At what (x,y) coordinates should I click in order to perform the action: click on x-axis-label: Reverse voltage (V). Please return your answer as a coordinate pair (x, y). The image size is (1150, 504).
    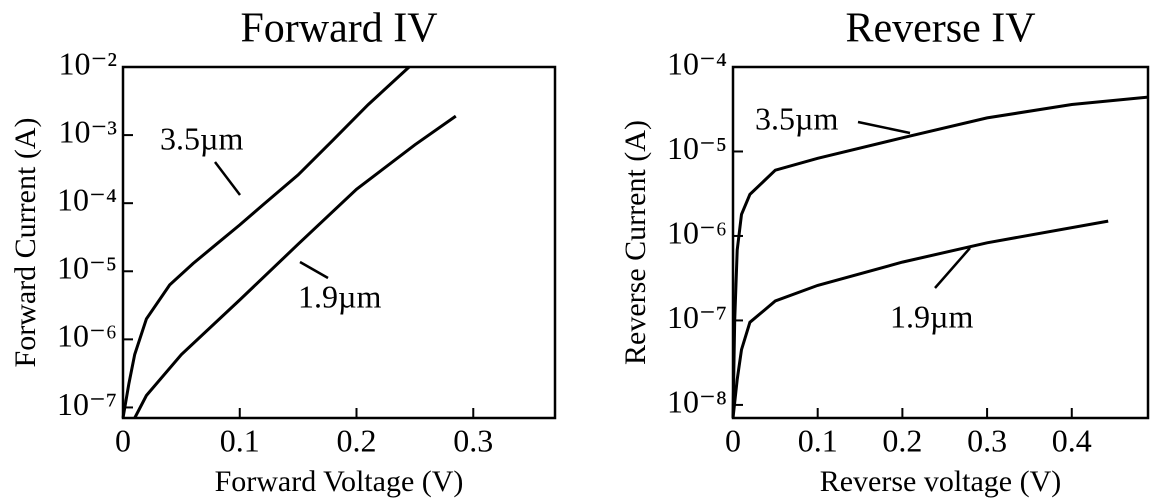
    Looking at the image, I should click on (941, 481).